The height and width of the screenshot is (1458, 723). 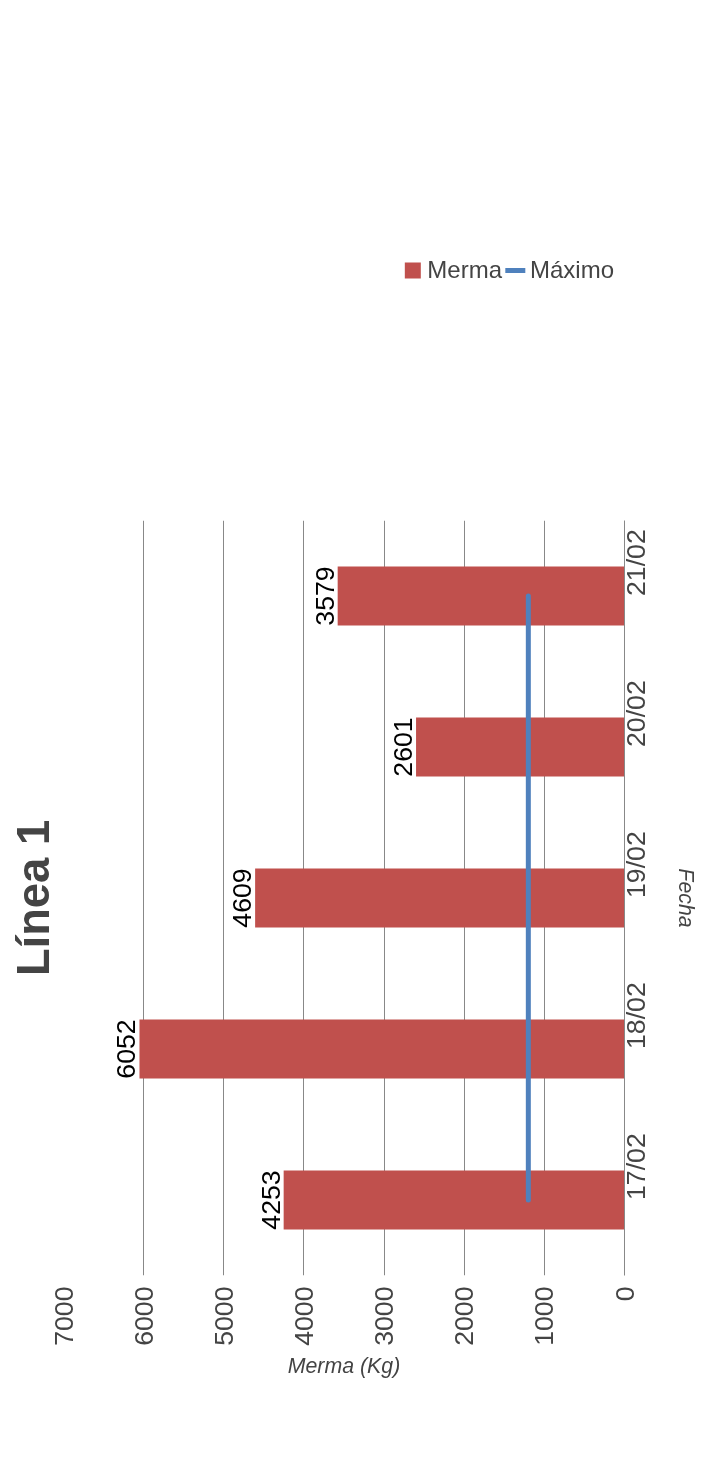 What do you see at coordinates (270, 1200) in the screenshot?
I see `data-label: 4253` at bounding box center [270, 1200].